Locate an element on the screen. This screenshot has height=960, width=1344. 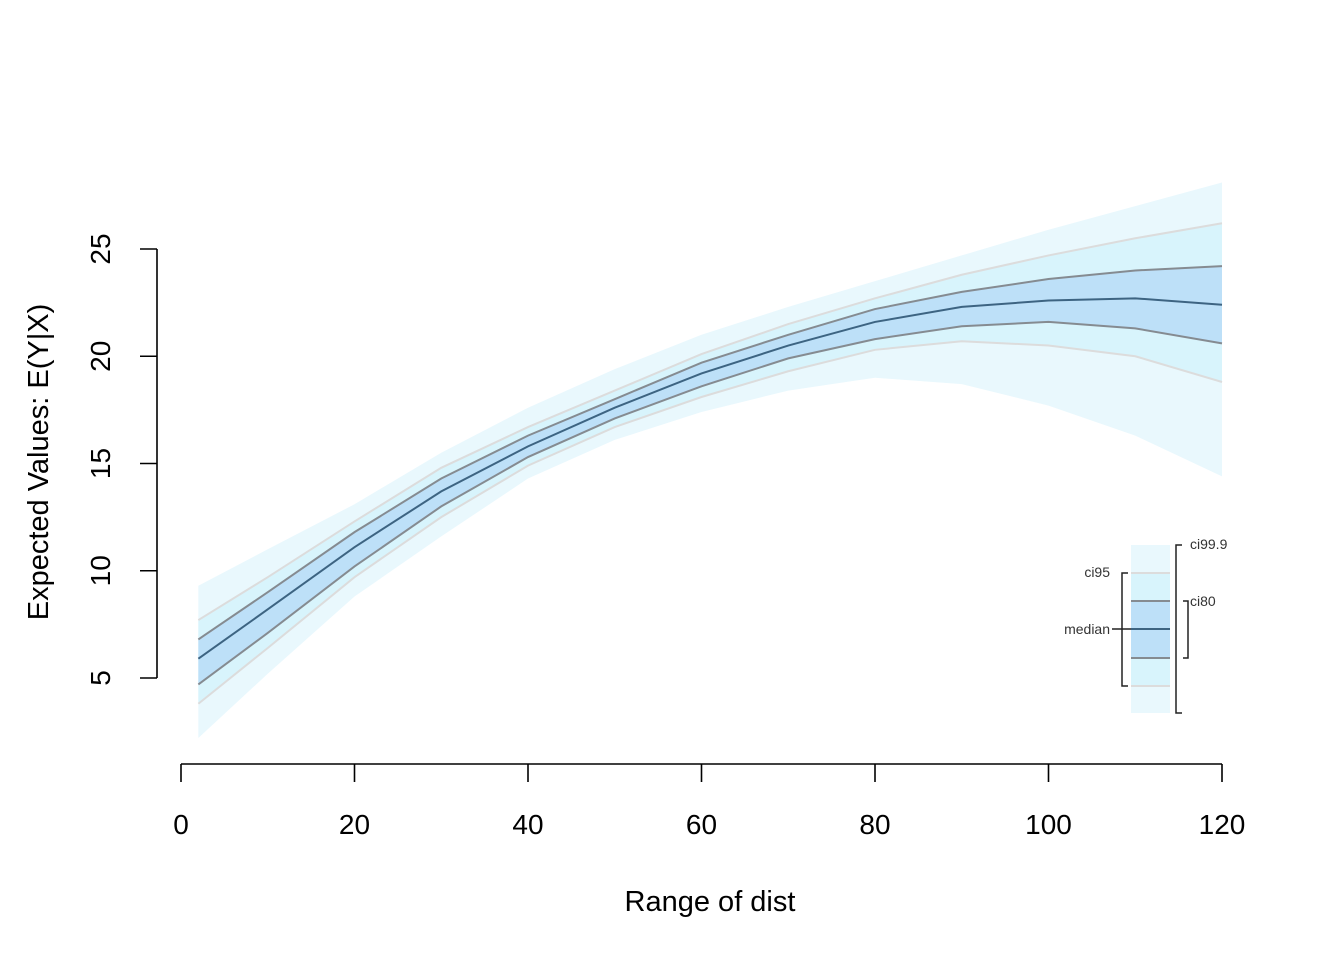
x-axis-title: Range of dist is located at coordinates (710, 902).